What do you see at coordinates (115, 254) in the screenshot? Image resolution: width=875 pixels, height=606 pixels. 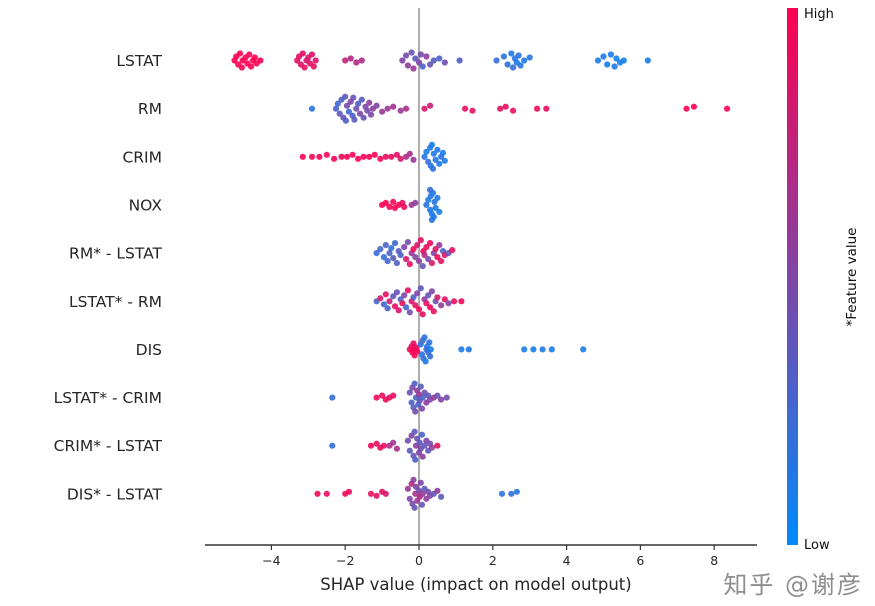 I see `feature-label: RM* - LSTAT` at bounding box center [115, 254].